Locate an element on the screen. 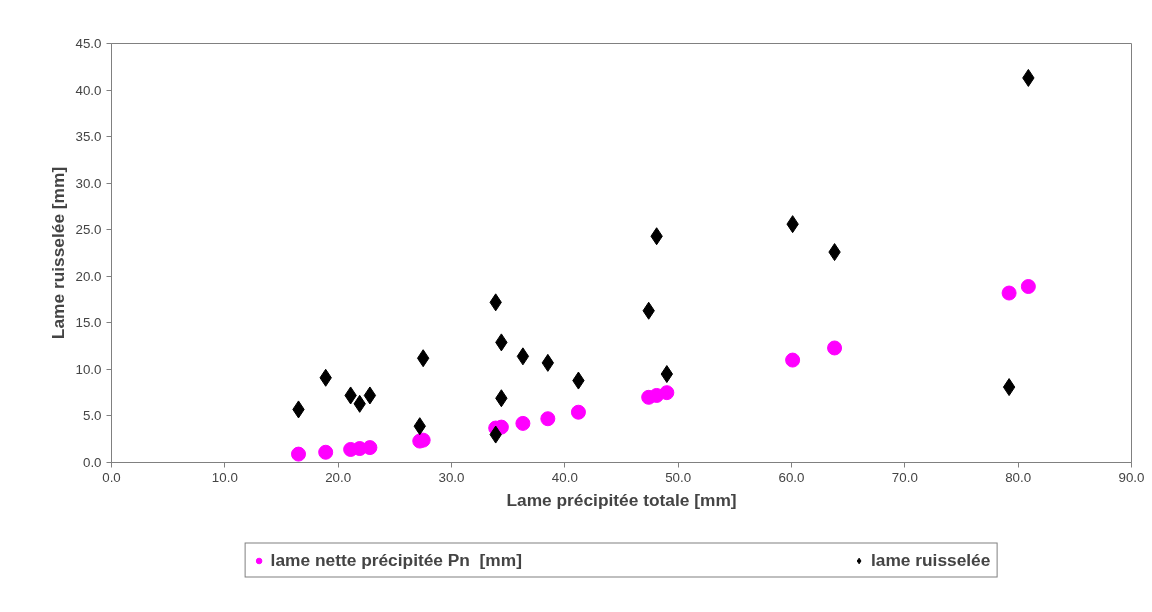  y-tick-label: 0.0 is located at coordinates (92, 462).